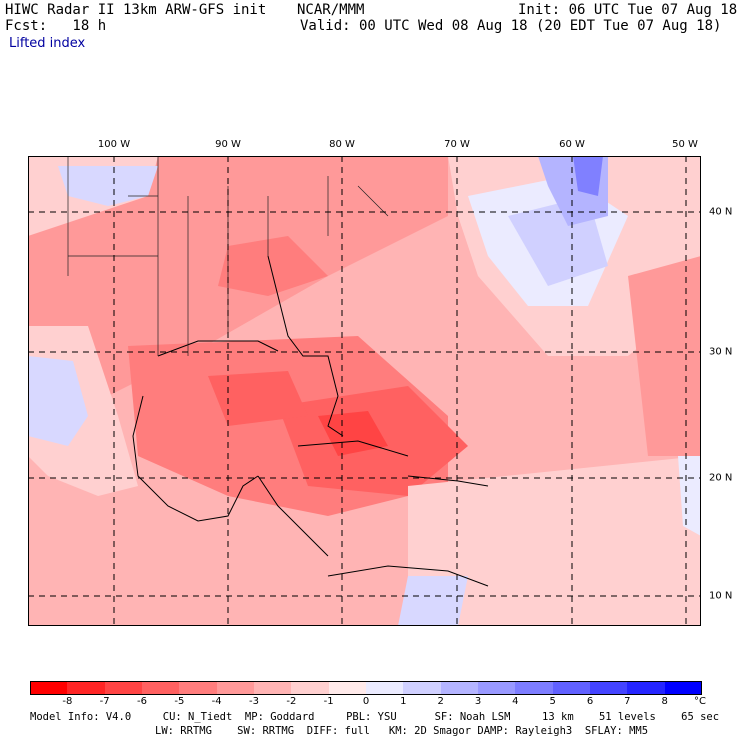 This screenshot has height=740, width=740. Describe the element at coordinates (588, 176) in the screenshot. I see `stable-northeast-core` at that location.